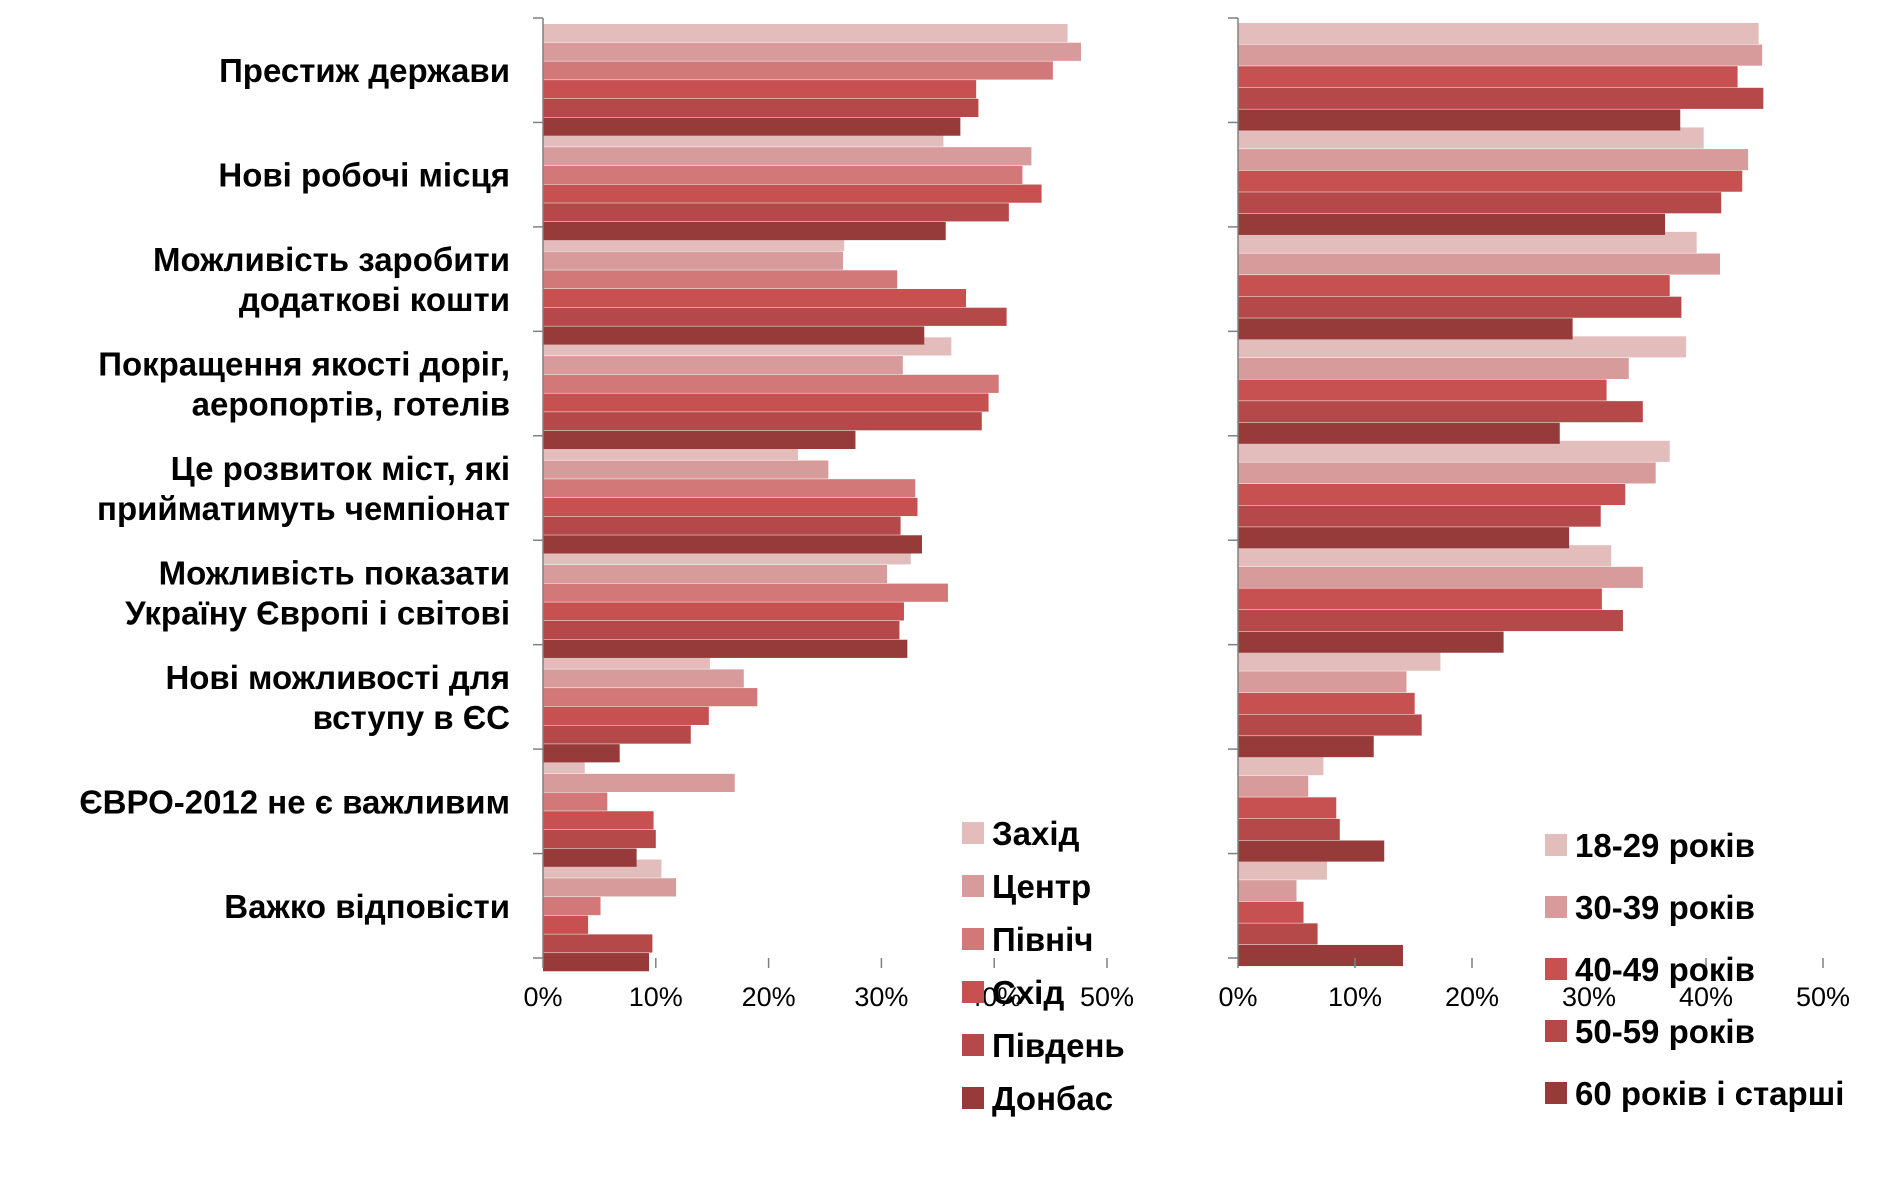 The image size is (1880, 1202). I want to click on category-label: Можливість заробити, so click(331, 259).